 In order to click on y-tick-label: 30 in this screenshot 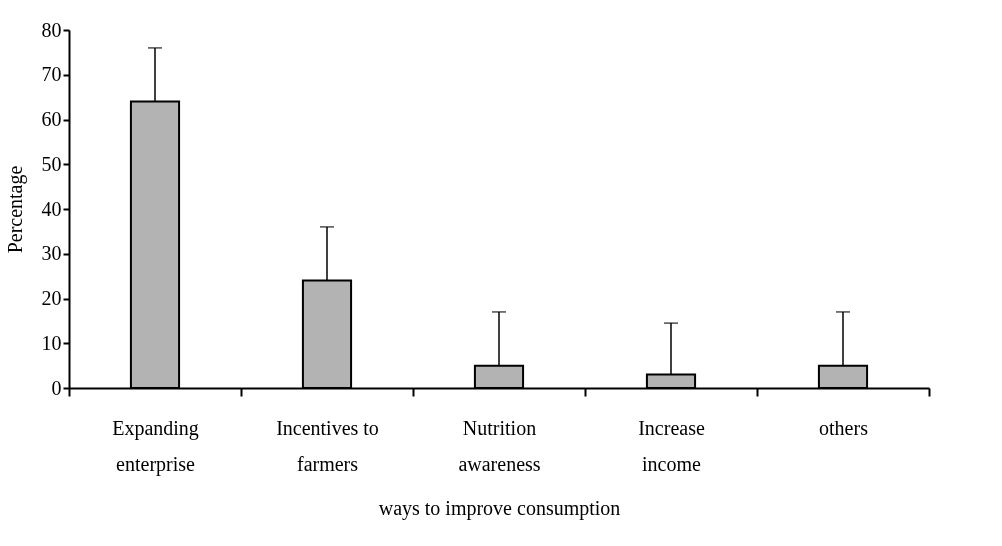, I will do `click(51, 253)`.